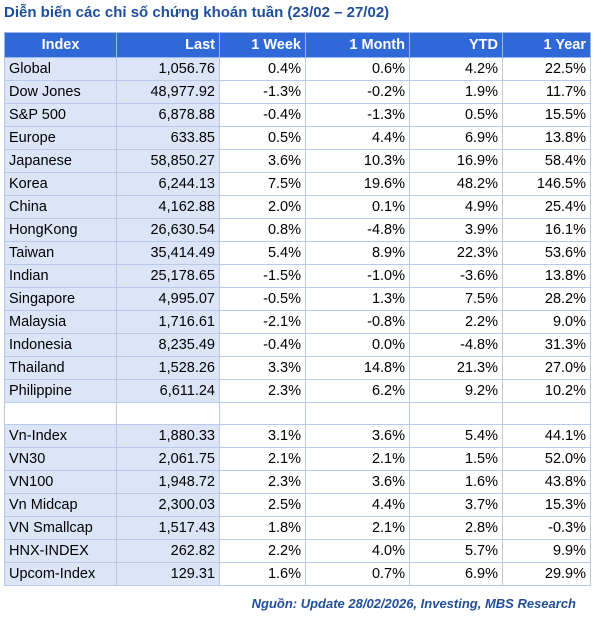 The height and width of the screenshot is (618, 601). I want to click on year-change-cell: 25.4%, so click(546, 207).